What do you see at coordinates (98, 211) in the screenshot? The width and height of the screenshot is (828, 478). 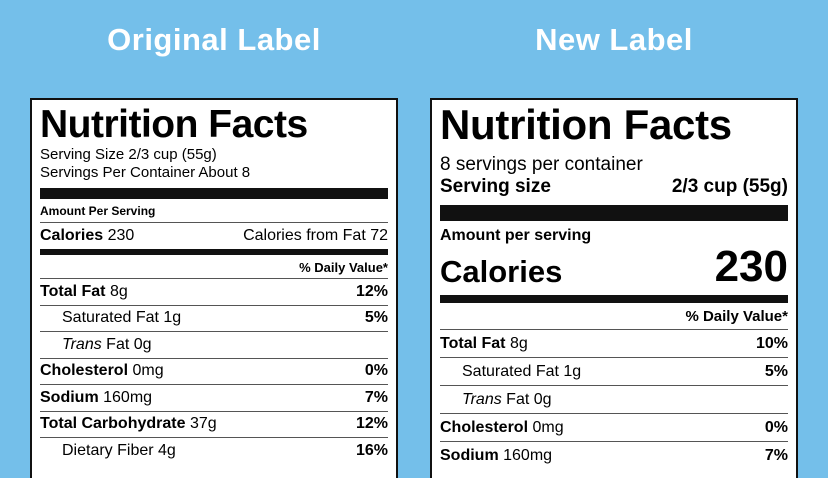 I see `amount-per-serving: Amount Per Serving` at bounding box center [98, 211].